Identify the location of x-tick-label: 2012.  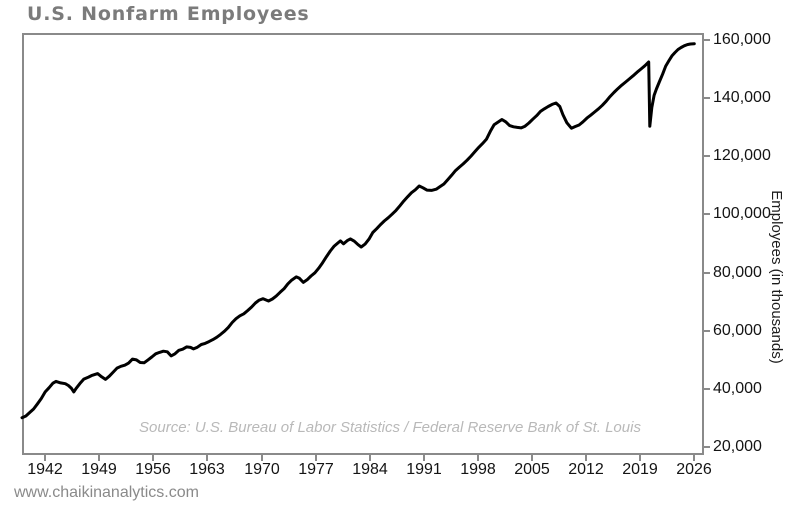
(586, 469).